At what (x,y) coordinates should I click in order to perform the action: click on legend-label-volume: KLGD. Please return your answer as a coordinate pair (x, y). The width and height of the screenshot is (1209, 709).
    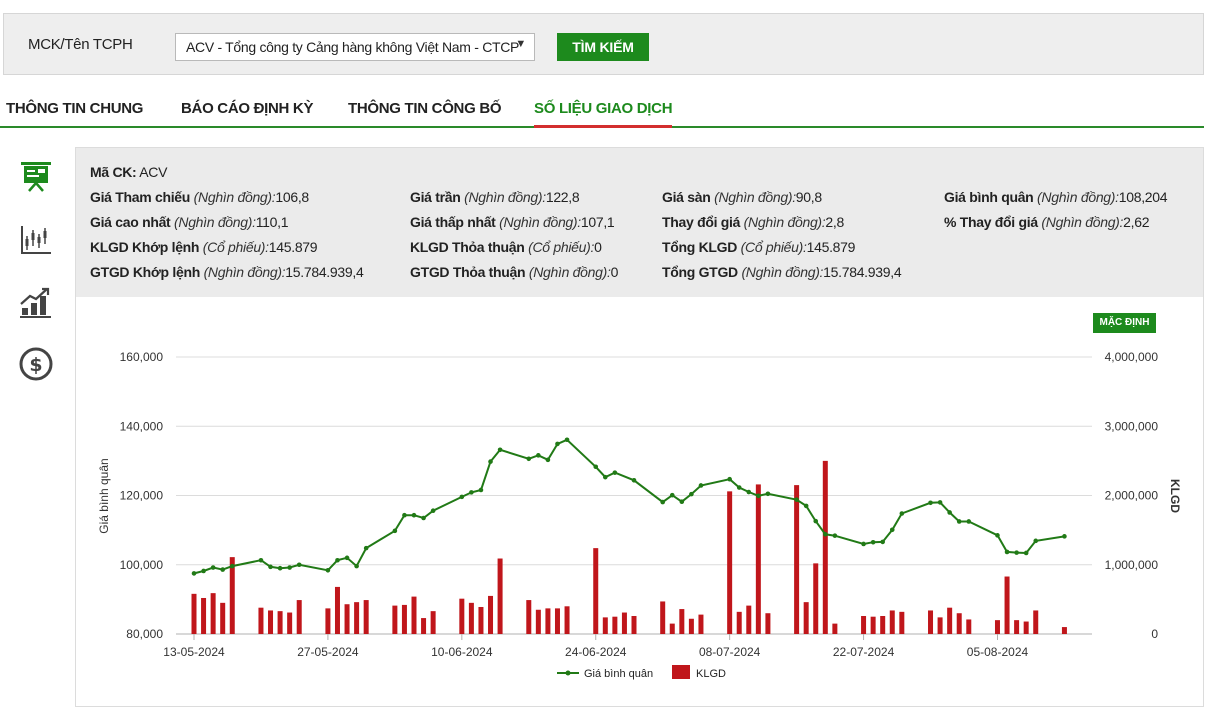
    Looking at the image, I should click on (711, 674).